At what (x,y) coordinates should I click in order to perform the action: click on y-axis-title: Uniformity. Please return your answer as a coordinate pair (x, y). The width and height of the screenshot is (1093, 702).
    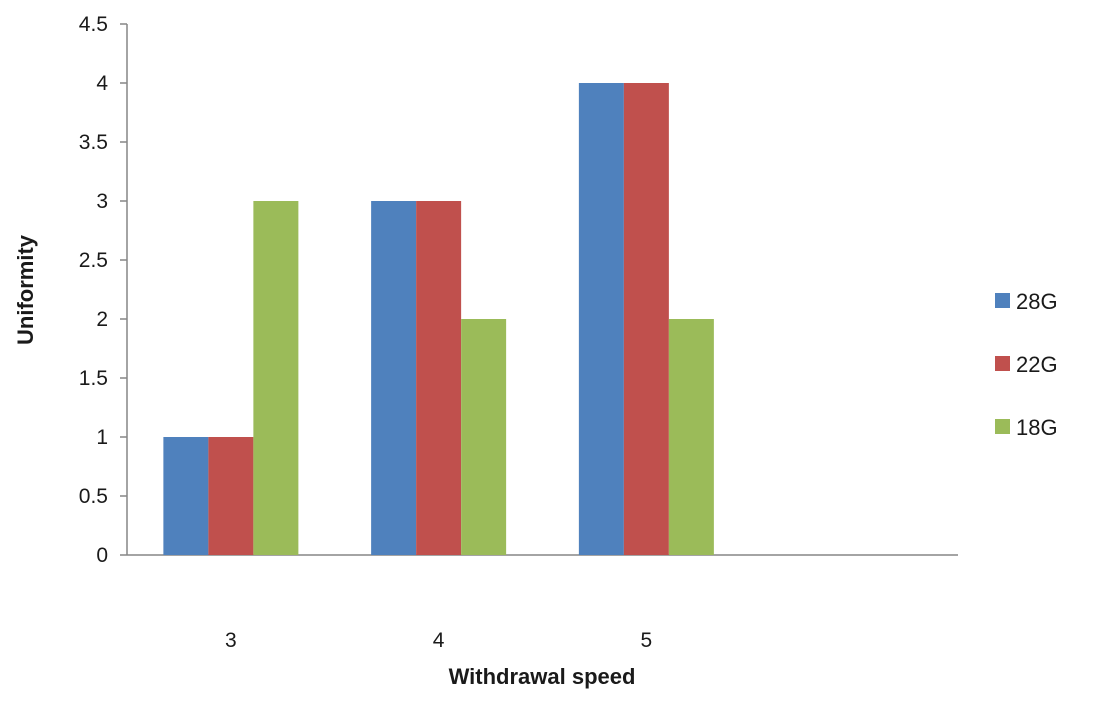
    Looking at the image, I should click on (25, 289).